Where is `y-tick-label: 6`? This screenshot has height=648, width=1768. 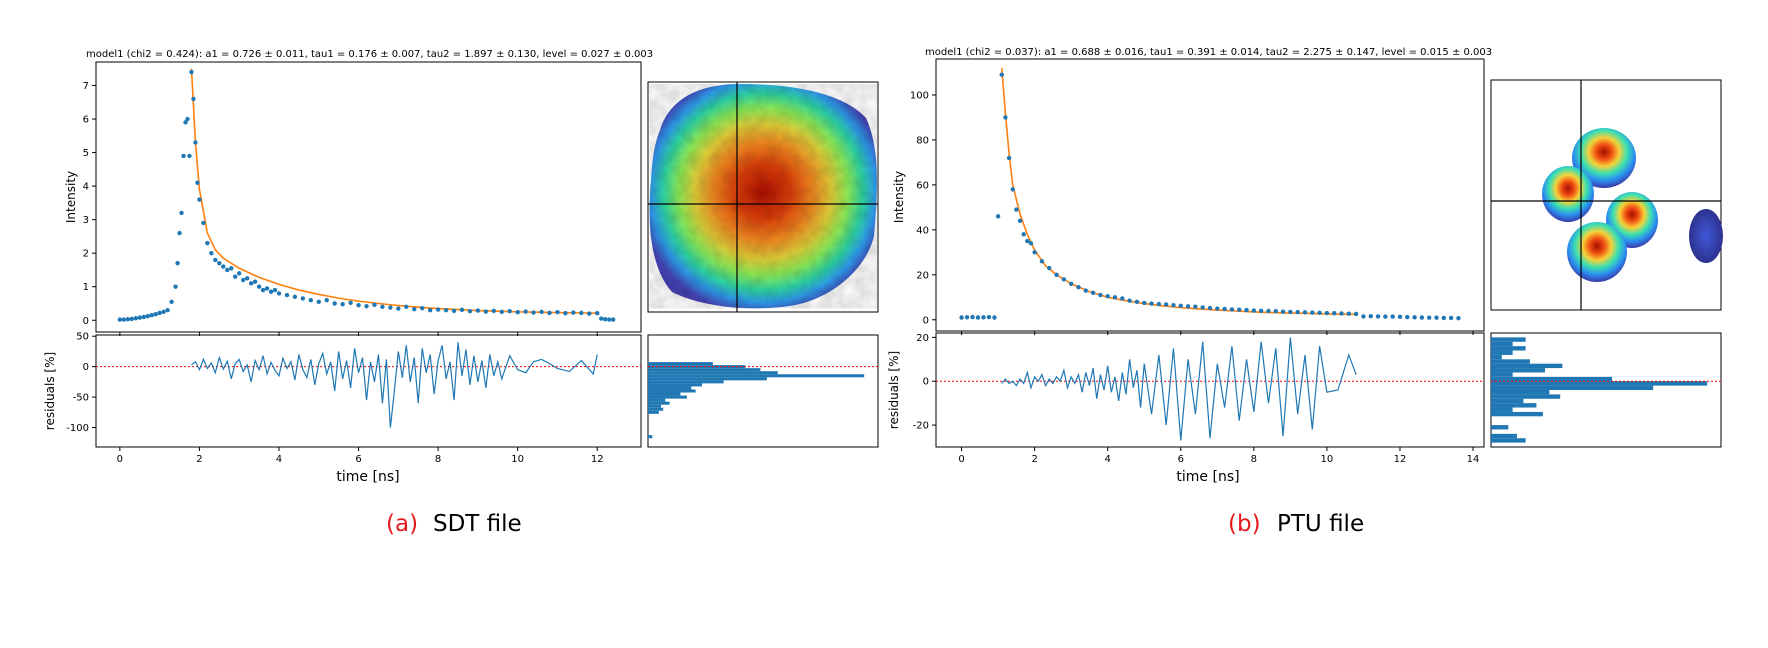
y-tick-label: 6 is located at coordinates (86, 120).